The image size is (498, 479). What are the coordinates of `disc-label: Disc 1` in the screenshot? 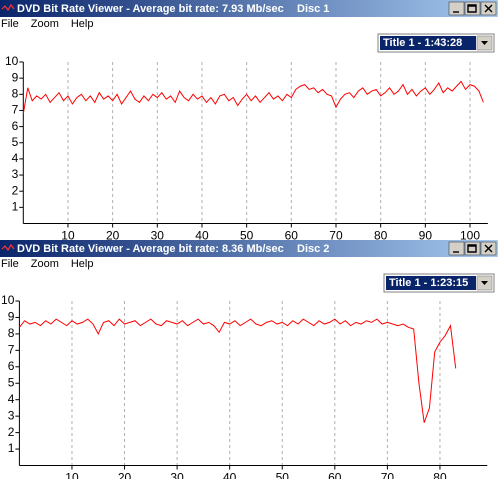 It's located at (313, 9).